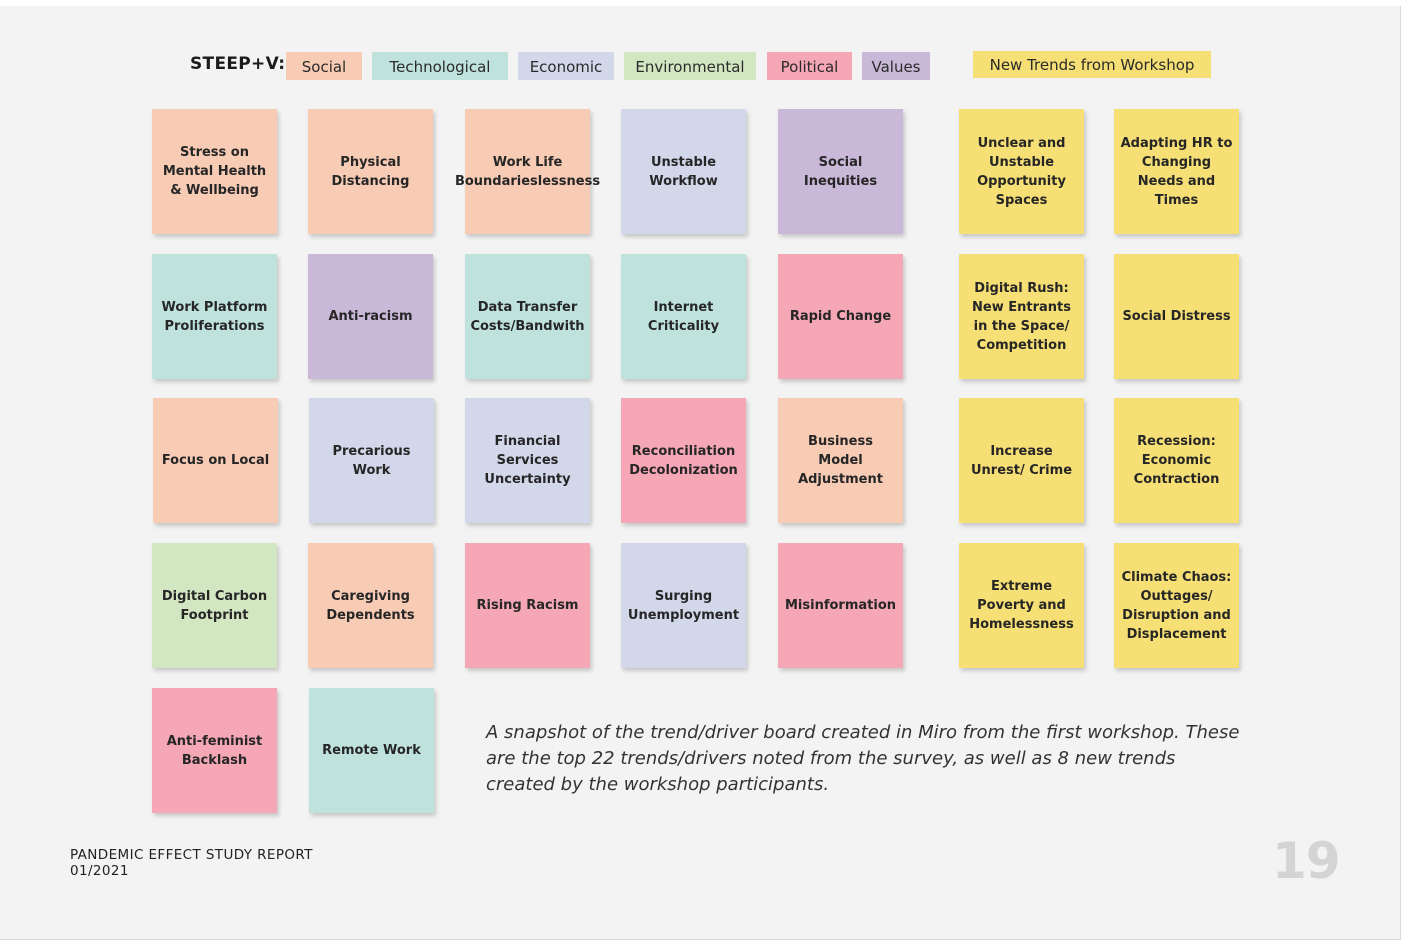 The width and height of the screenshot is (1402, 941). Describe the element at coordinates (840, 316) in the screenshot. I see `sticky-note: Rapid Change` at that location.